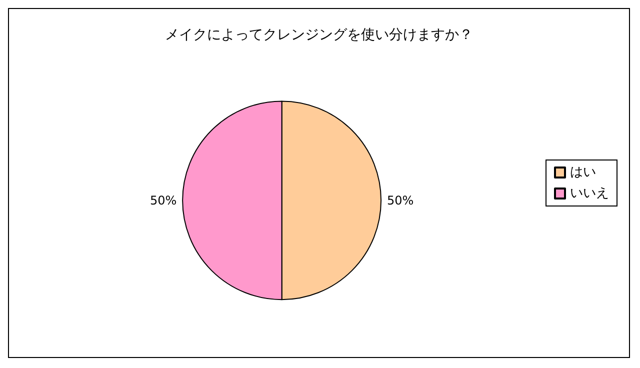 This screenshot has height=368, width=640. I want to click on legend-label: はい, so click(583, 172).